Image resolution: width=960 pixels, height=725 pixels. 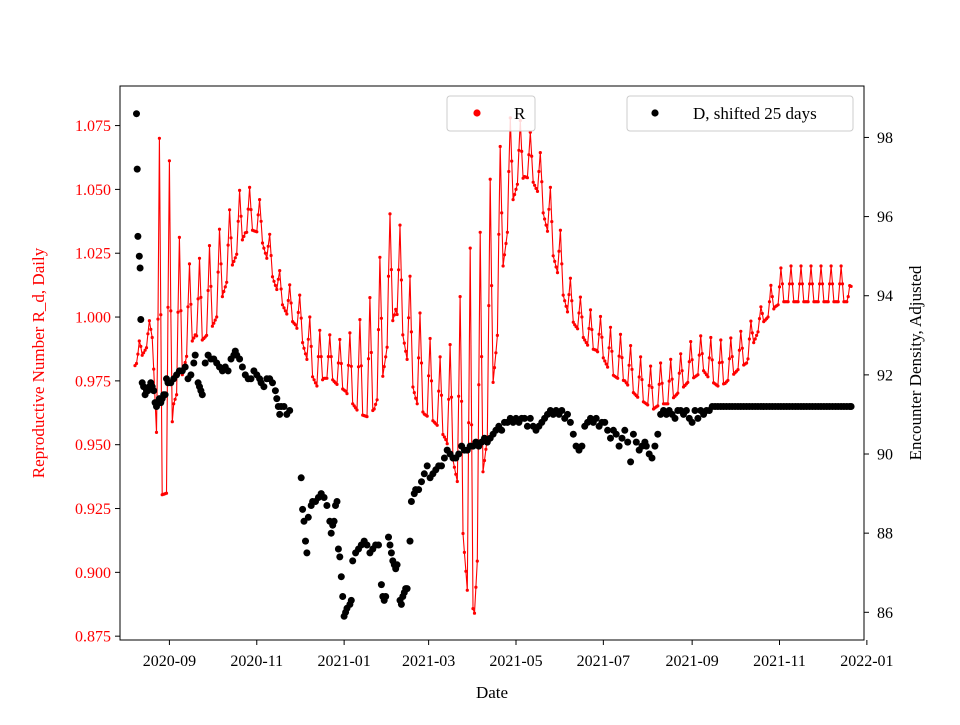 What do you see at coordinates (93, 318) in the screenshot?
I see `left-y-tick-label: 1.000` at bounding box center [93, 318].